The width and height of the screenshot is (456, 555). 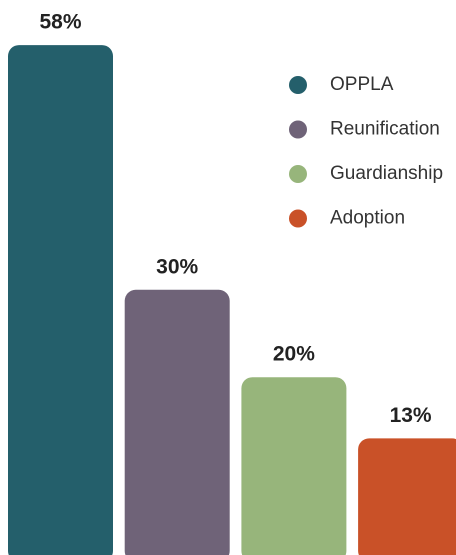 I want to click on value-label: 30%, so click(x=177, y=266).